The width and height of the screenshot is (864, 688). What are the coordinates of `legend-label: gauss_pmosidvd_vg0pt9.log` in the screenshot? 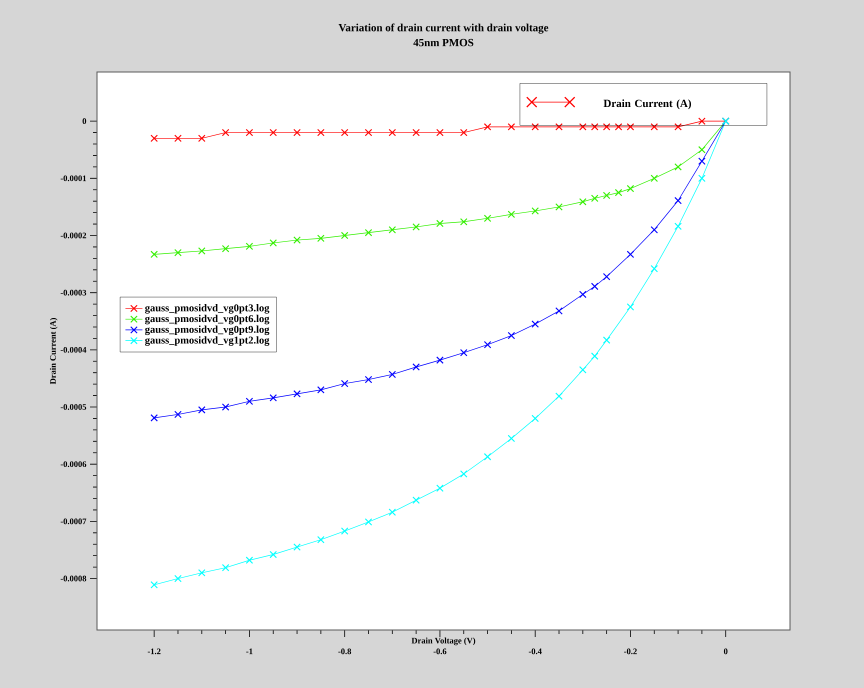 It's located at (207, 331).